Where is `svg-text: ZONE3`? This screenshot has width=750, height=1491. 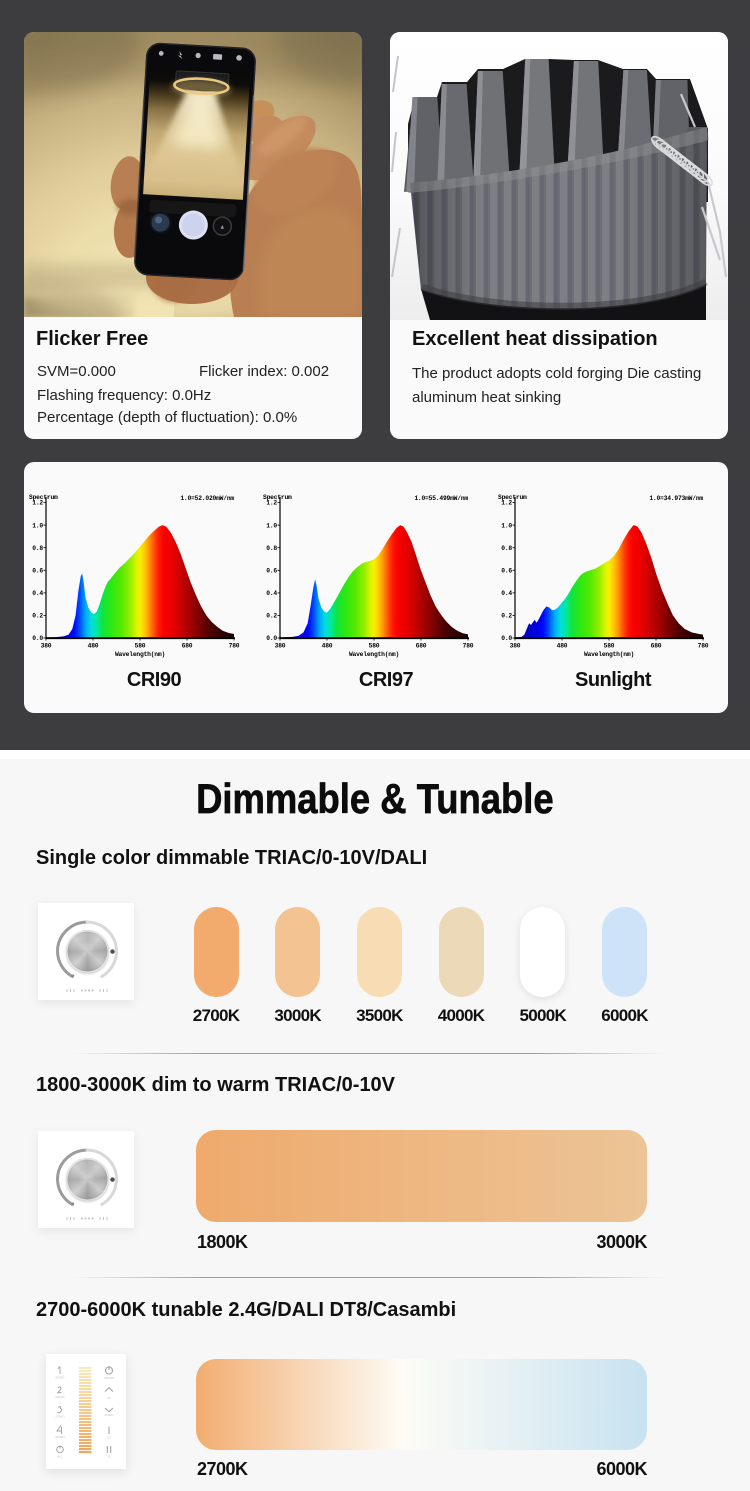 svg-text: ZONE3 is located at coordinates (60, 1417).